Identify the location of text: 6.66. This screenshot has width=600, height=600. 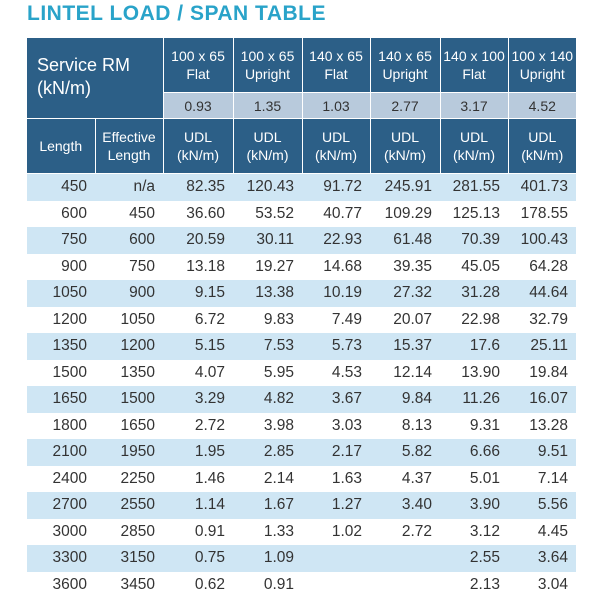
(485, 452).